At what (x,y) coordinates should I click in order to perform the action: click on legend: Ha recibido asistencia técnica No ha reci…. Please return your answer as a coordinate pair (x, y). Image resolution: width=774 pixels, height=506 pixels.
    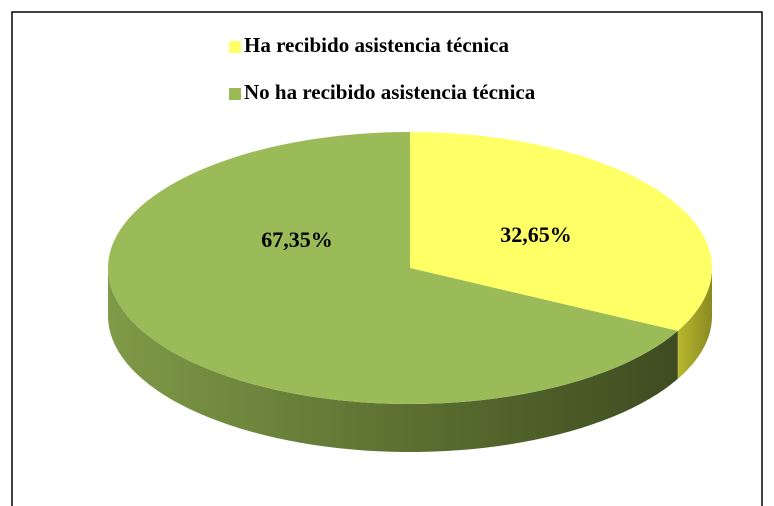
    Looking at the image, I should click on (382, 68).